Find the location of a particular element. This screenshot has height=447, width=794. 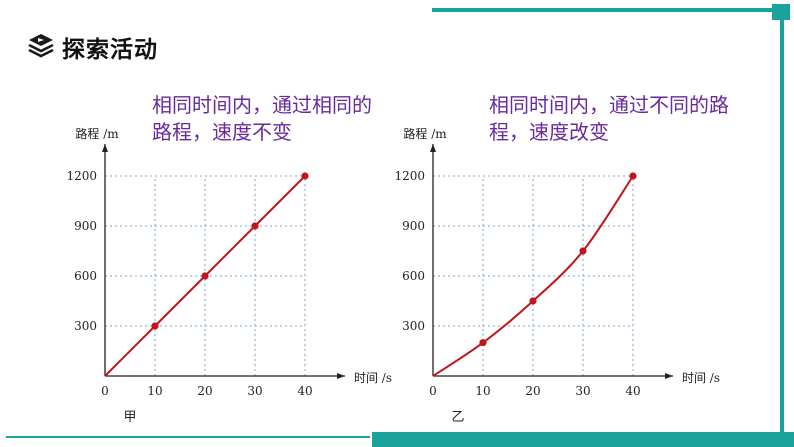

annotation-left: 相同时间内，通过相同的 路程，速度不变 is located at coordinates (287, 119).